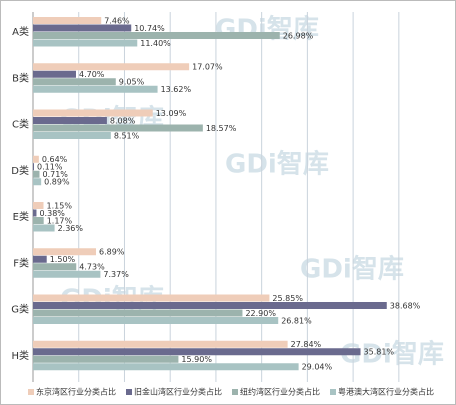  Describe the element at coordinates (52, 213) in the screenshot. I see `value-label: 0.38%` at that location.